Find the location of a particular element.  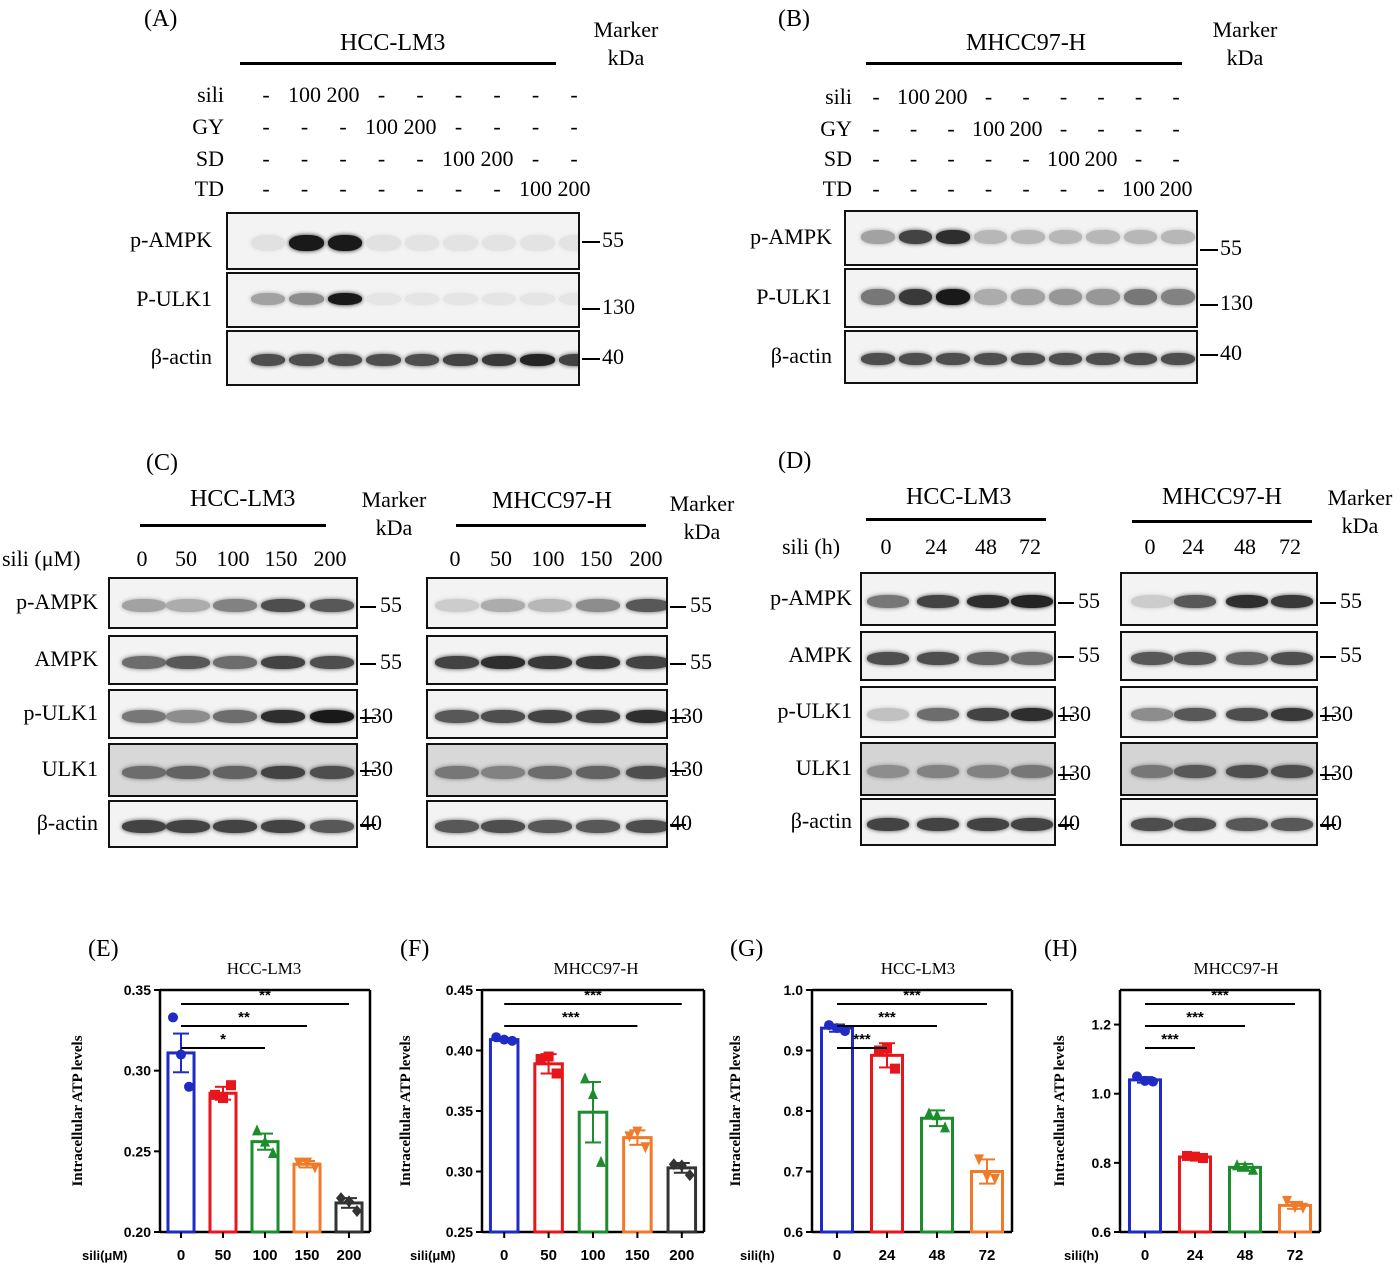

panel-letter: (H) is located at coordinates (1060, 949).